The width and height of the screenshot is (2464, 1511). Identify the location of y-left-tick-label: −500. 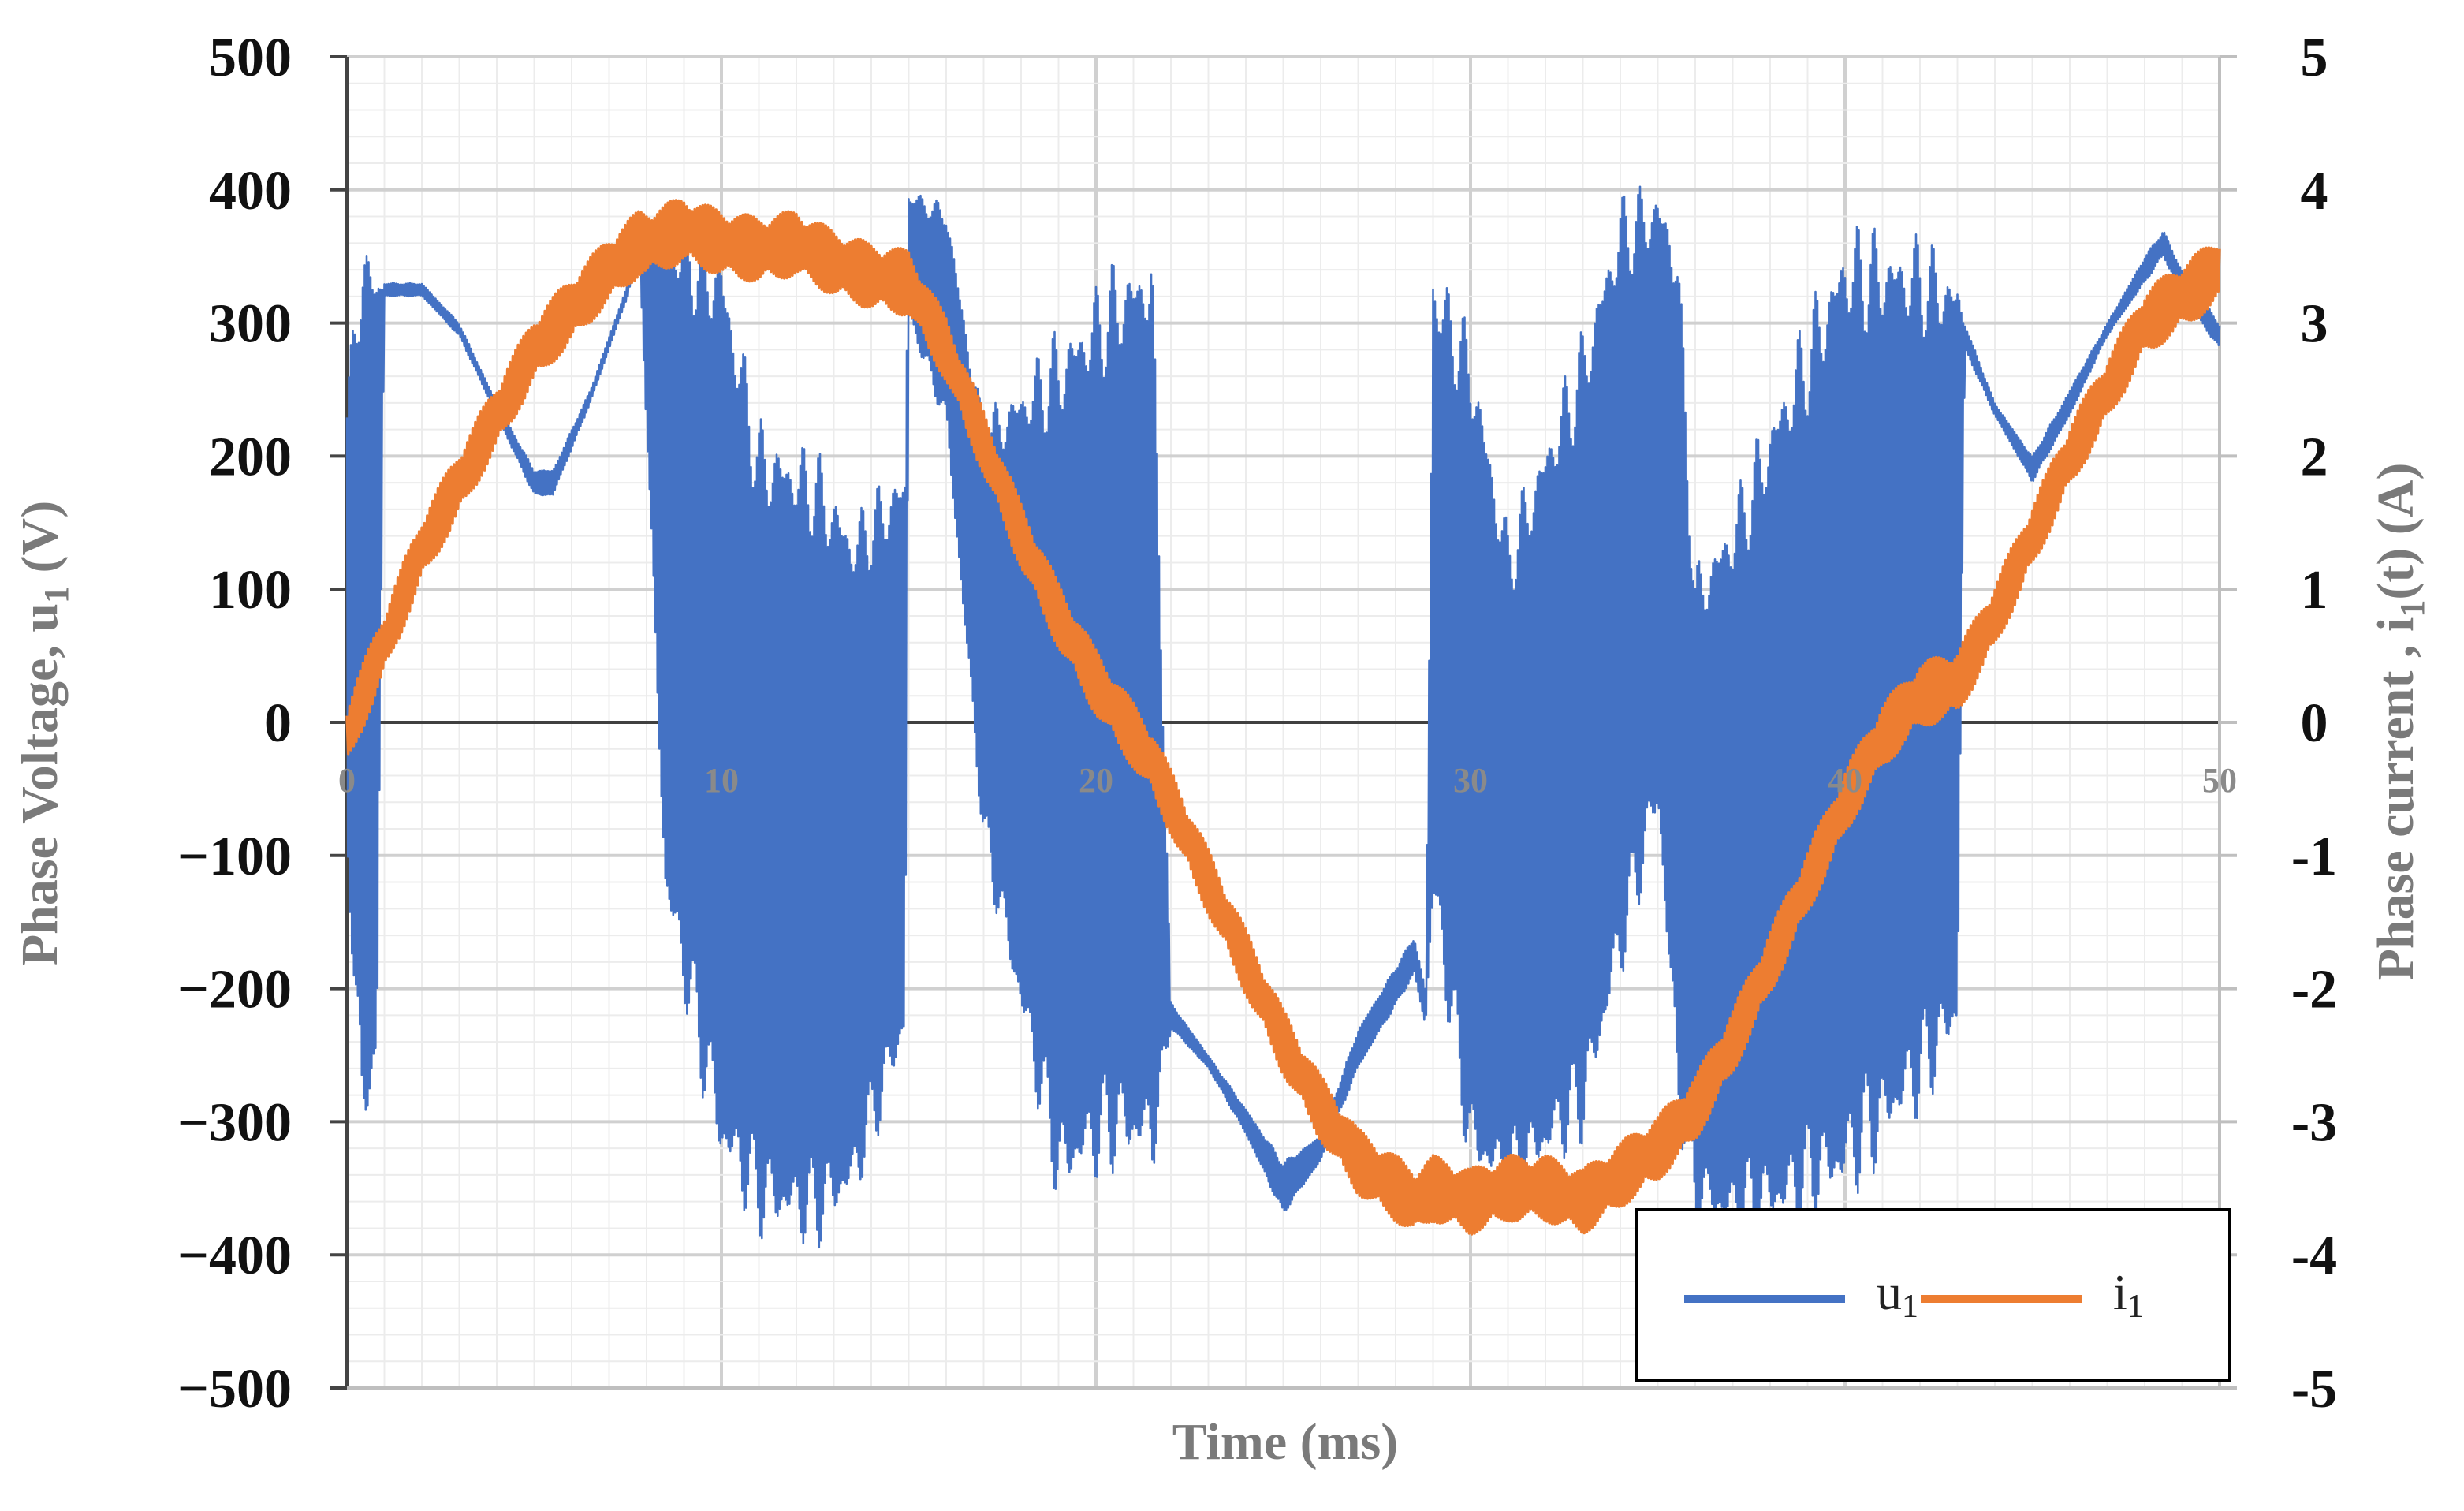
(235, 1389).